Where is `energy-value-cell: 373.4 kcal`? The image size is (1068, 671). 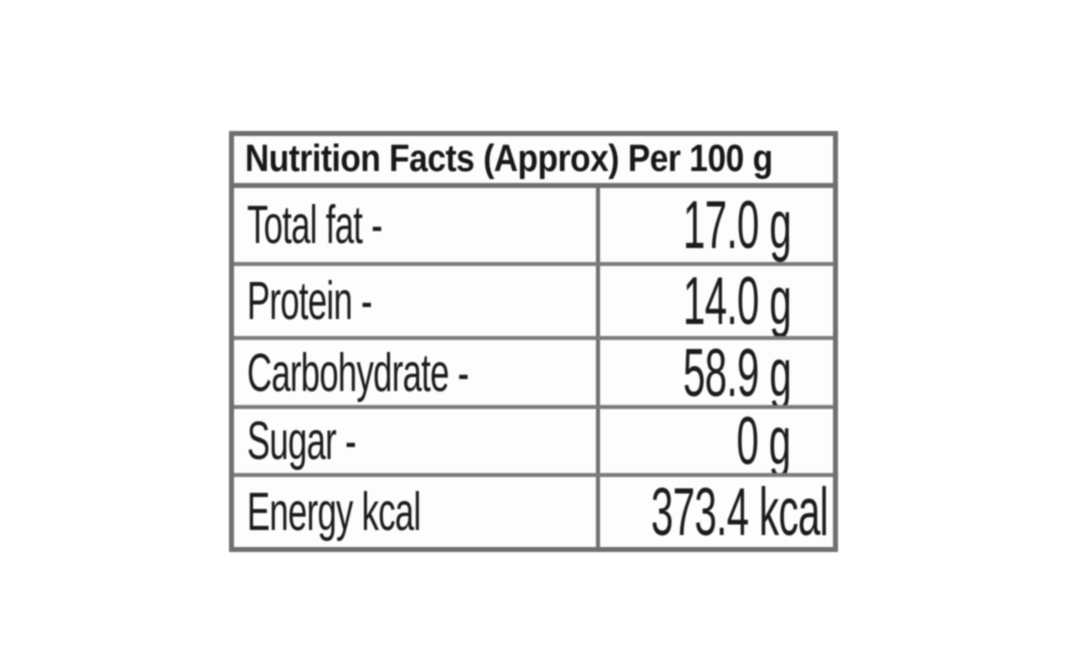
energy-value-cell: 373.4 kcal is located at coordinates (716, 512).